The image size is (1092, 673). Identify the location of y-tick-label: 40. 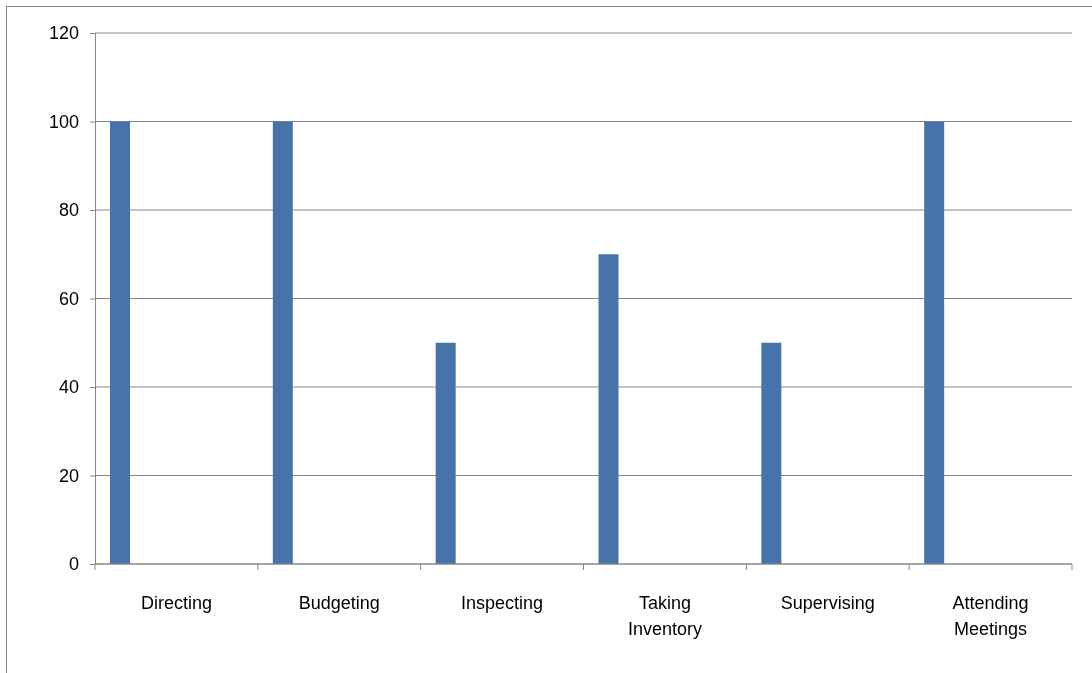
(68, 387).